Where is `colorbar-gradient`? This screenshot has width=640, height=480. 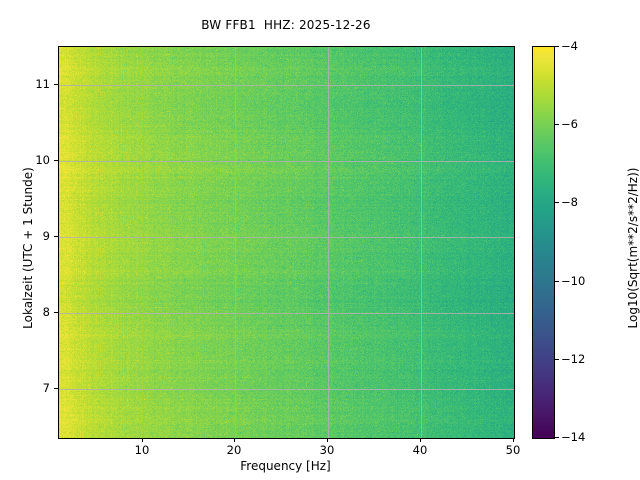
colorbar-gradient is located at coordinates (543, 242).